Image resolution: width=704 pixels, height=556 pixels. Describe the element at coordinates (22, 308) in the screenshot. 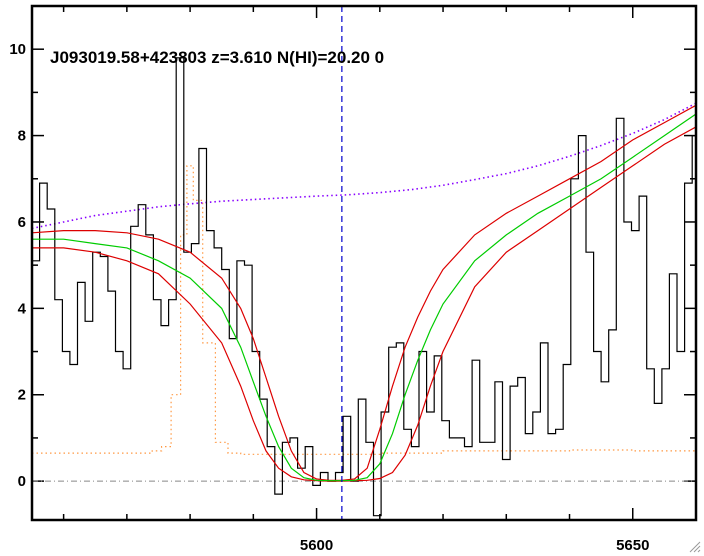

I see `y-tick-label: 4` at that location.